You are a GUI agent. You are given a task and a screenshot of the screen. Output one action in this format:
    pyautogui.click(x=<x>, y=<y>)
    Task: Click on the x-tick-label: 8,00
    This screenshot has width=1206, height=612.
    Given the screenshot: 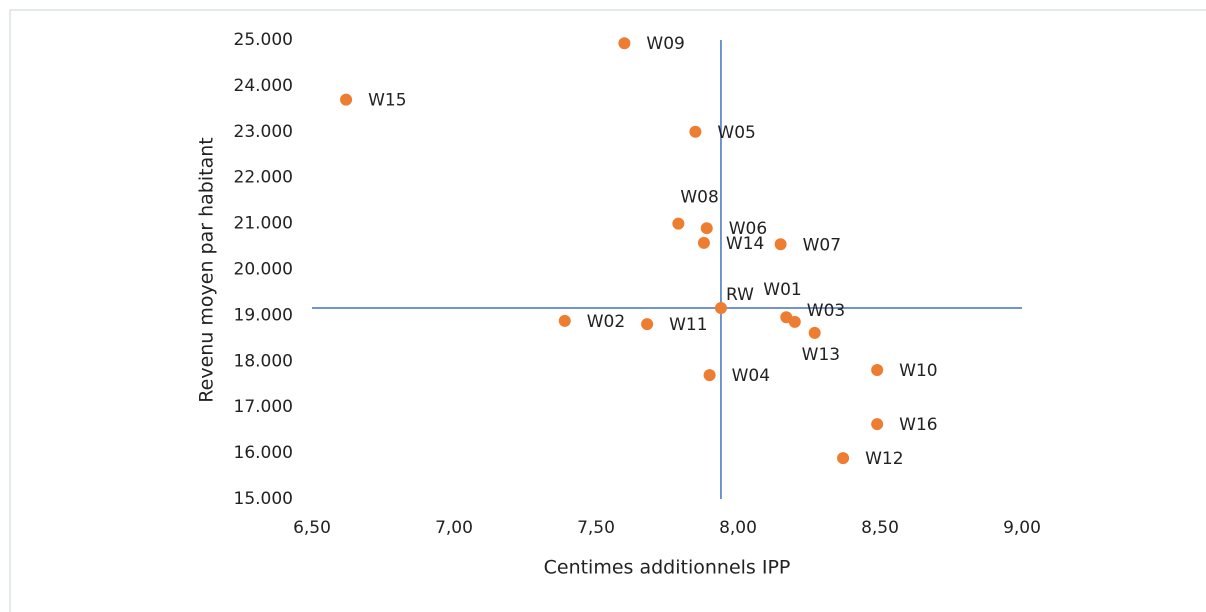 What is the action you would take?
    pyautogui.click(x=738, y=528)
    